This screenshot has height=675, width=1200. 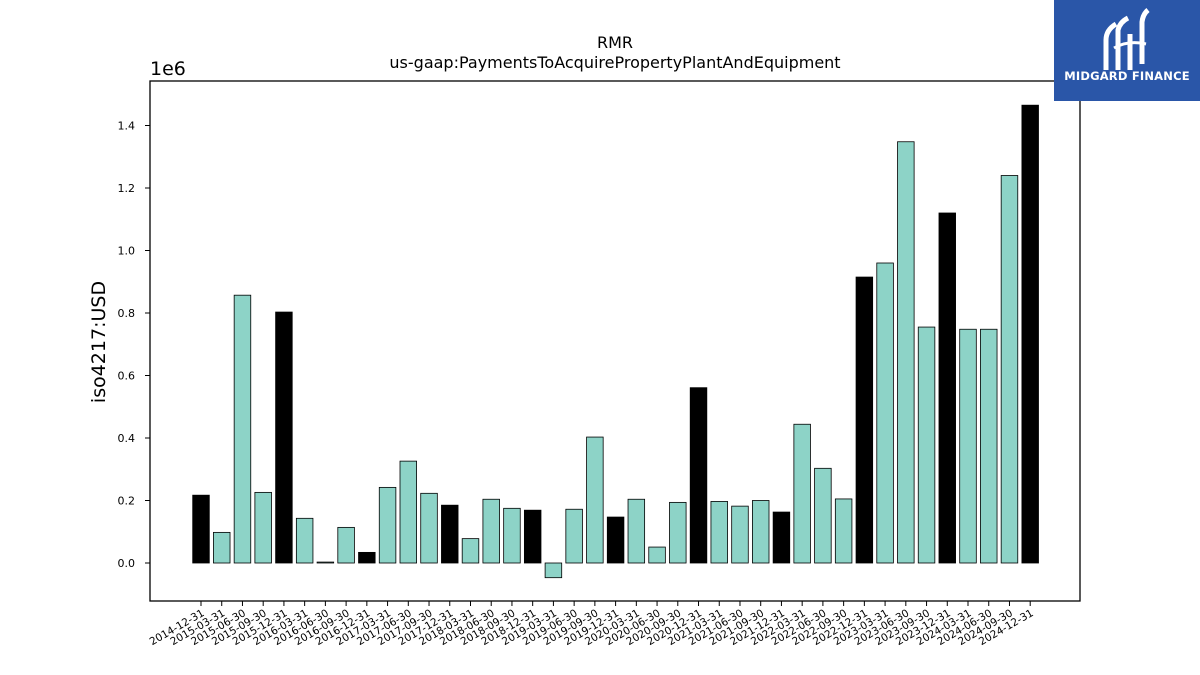 I want to click on midgard-logo-icon, so click(x=1126, y=39).